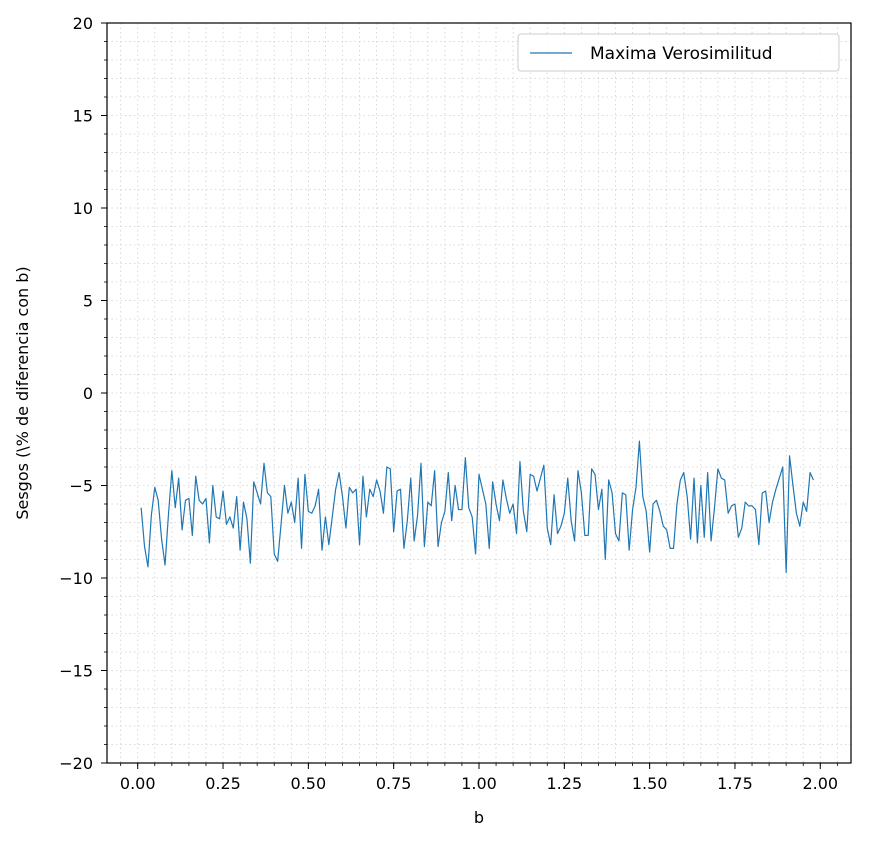  What do you see at coordinates (223, 783) in the screenshot?
I see `x-tick-label: 0.25` at bounding box center [223, 783].